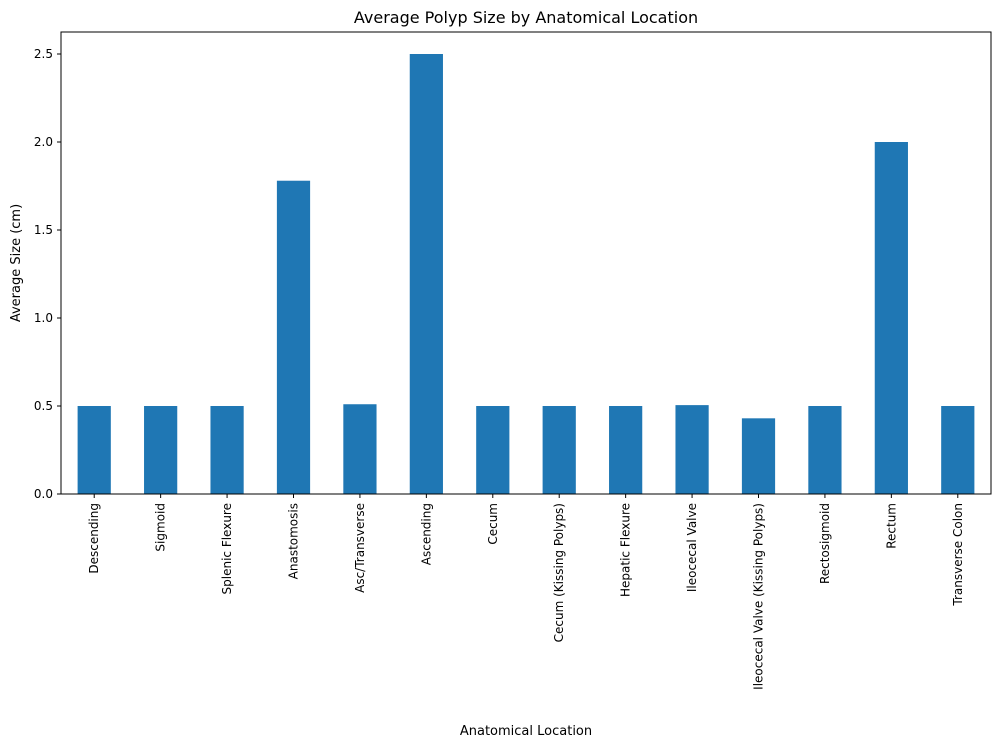 This screenshot has height=749, width=1001. I want to click on x-tick-label: Ileocecal Valve, so click(692, 547).